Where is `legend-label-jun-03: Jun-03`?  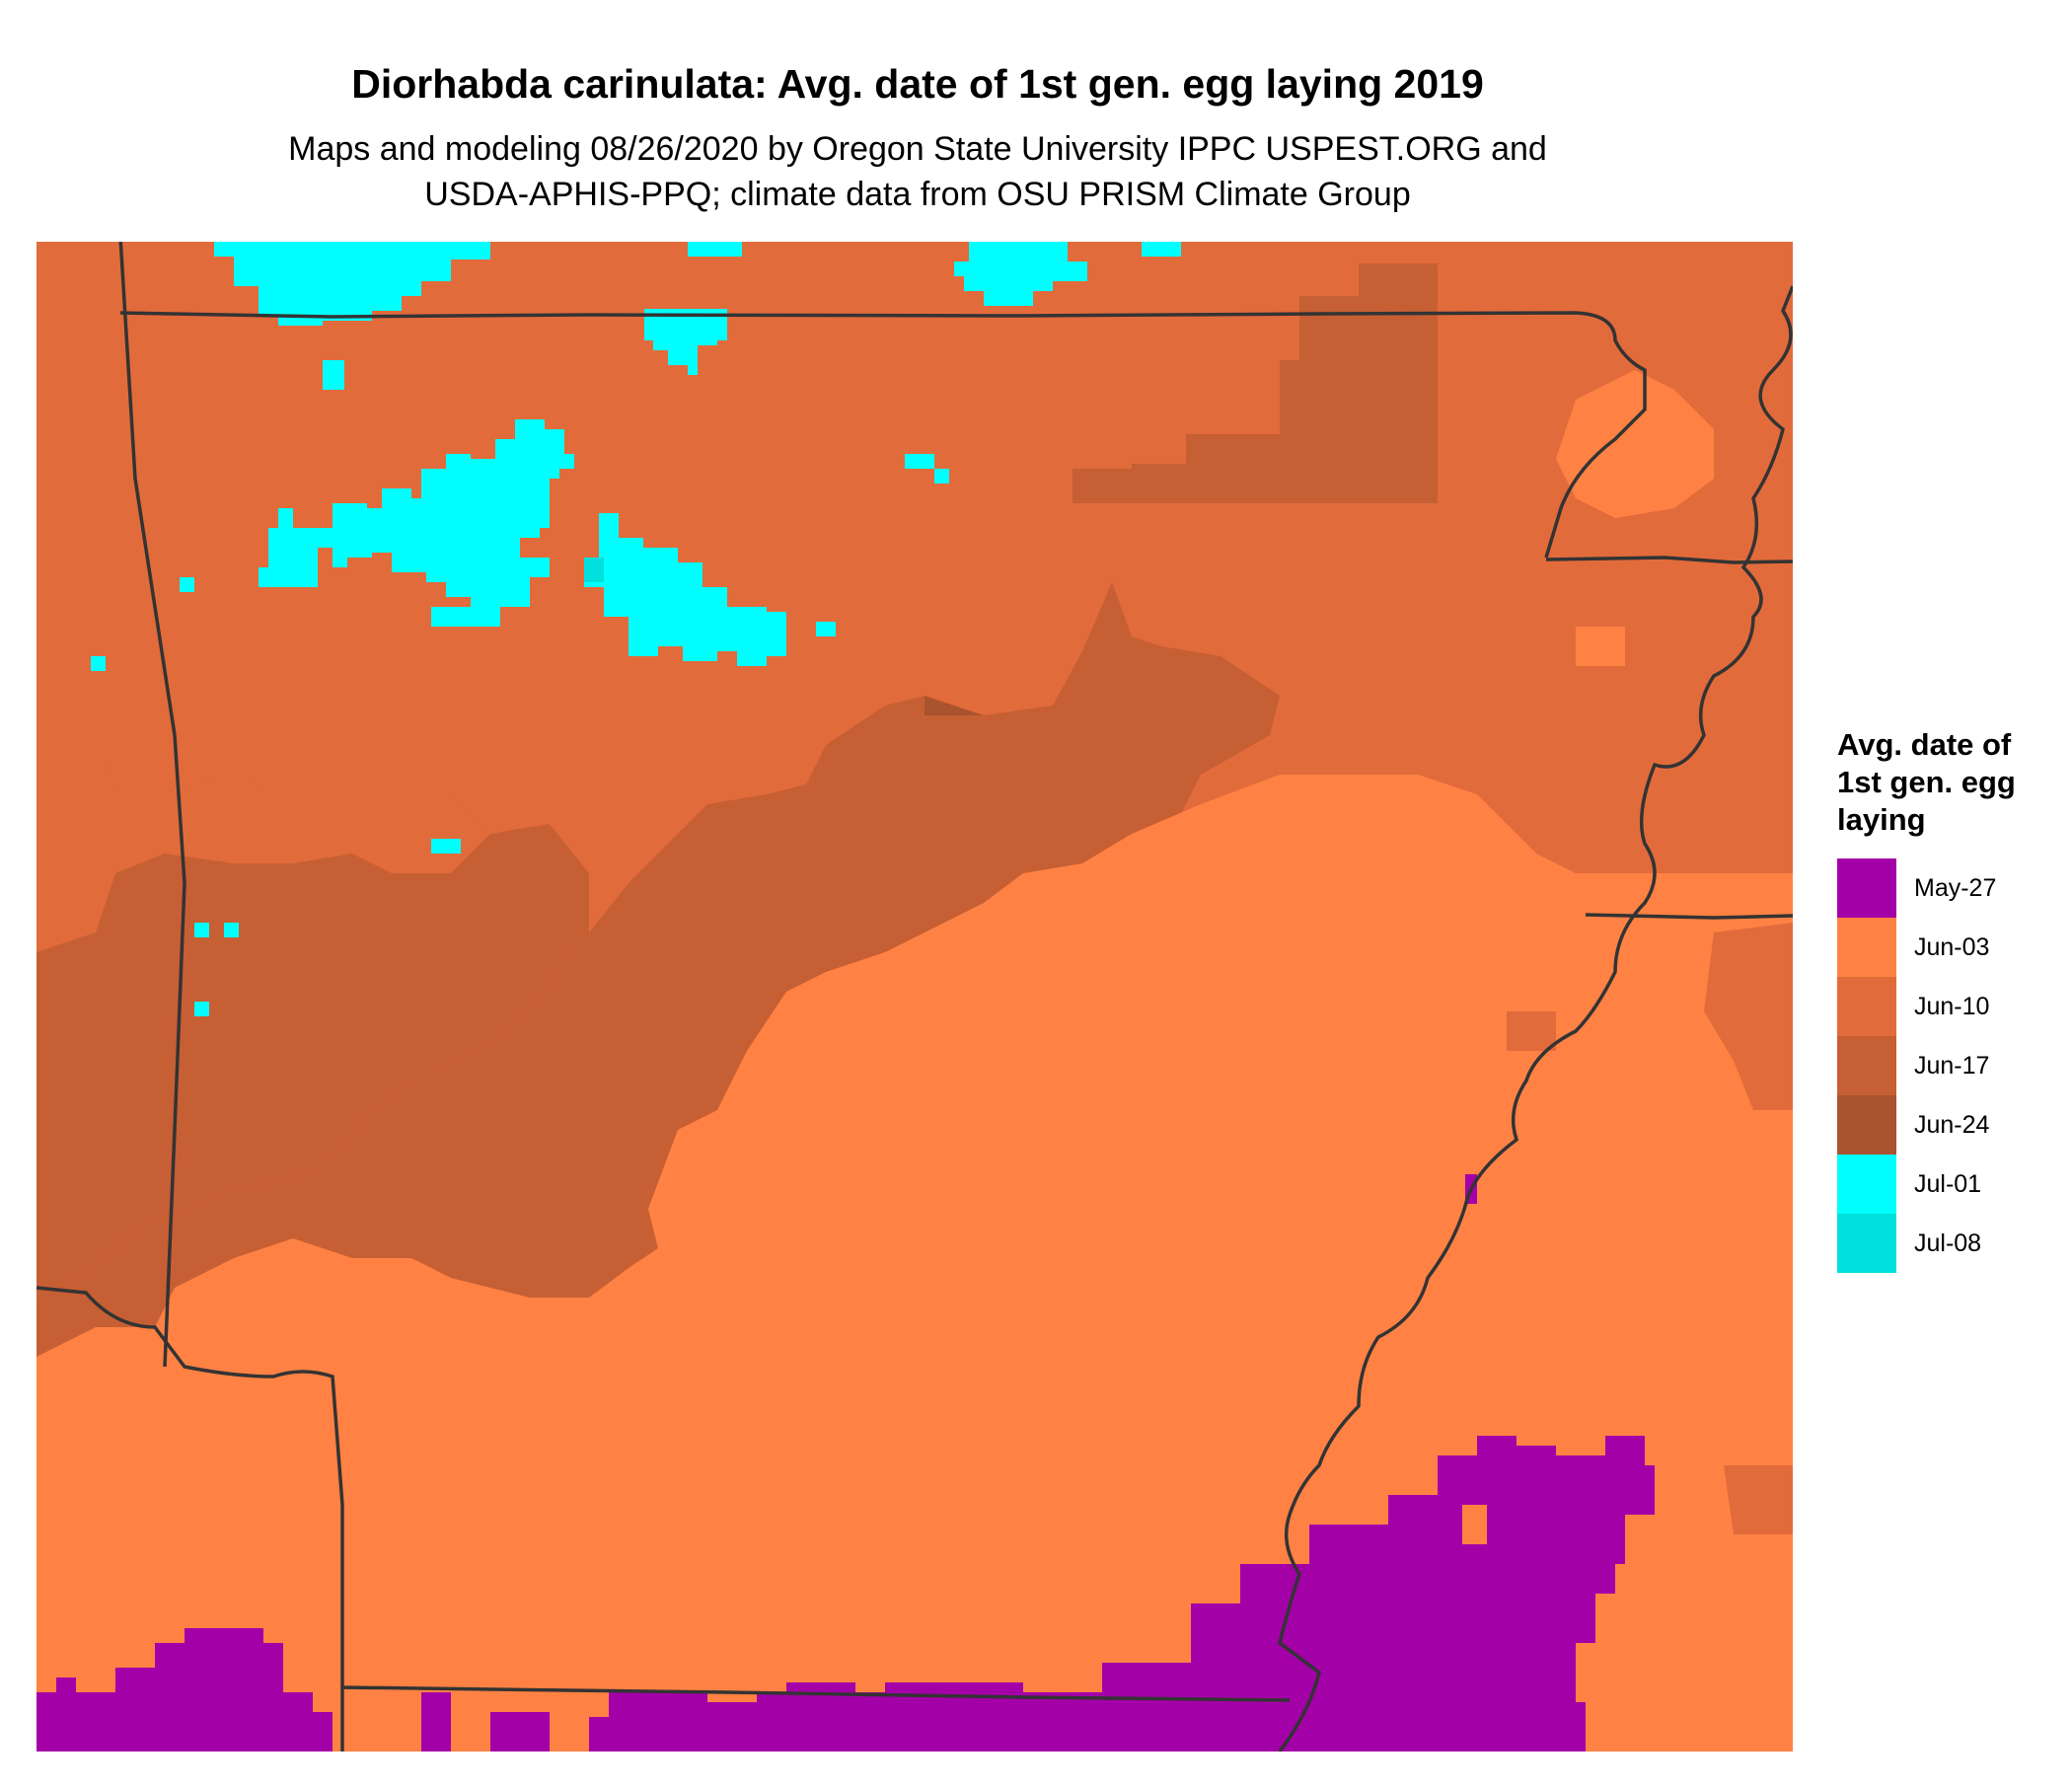
legend-label-jun-03: Jun-03 is located at coordinates (1952, 947).